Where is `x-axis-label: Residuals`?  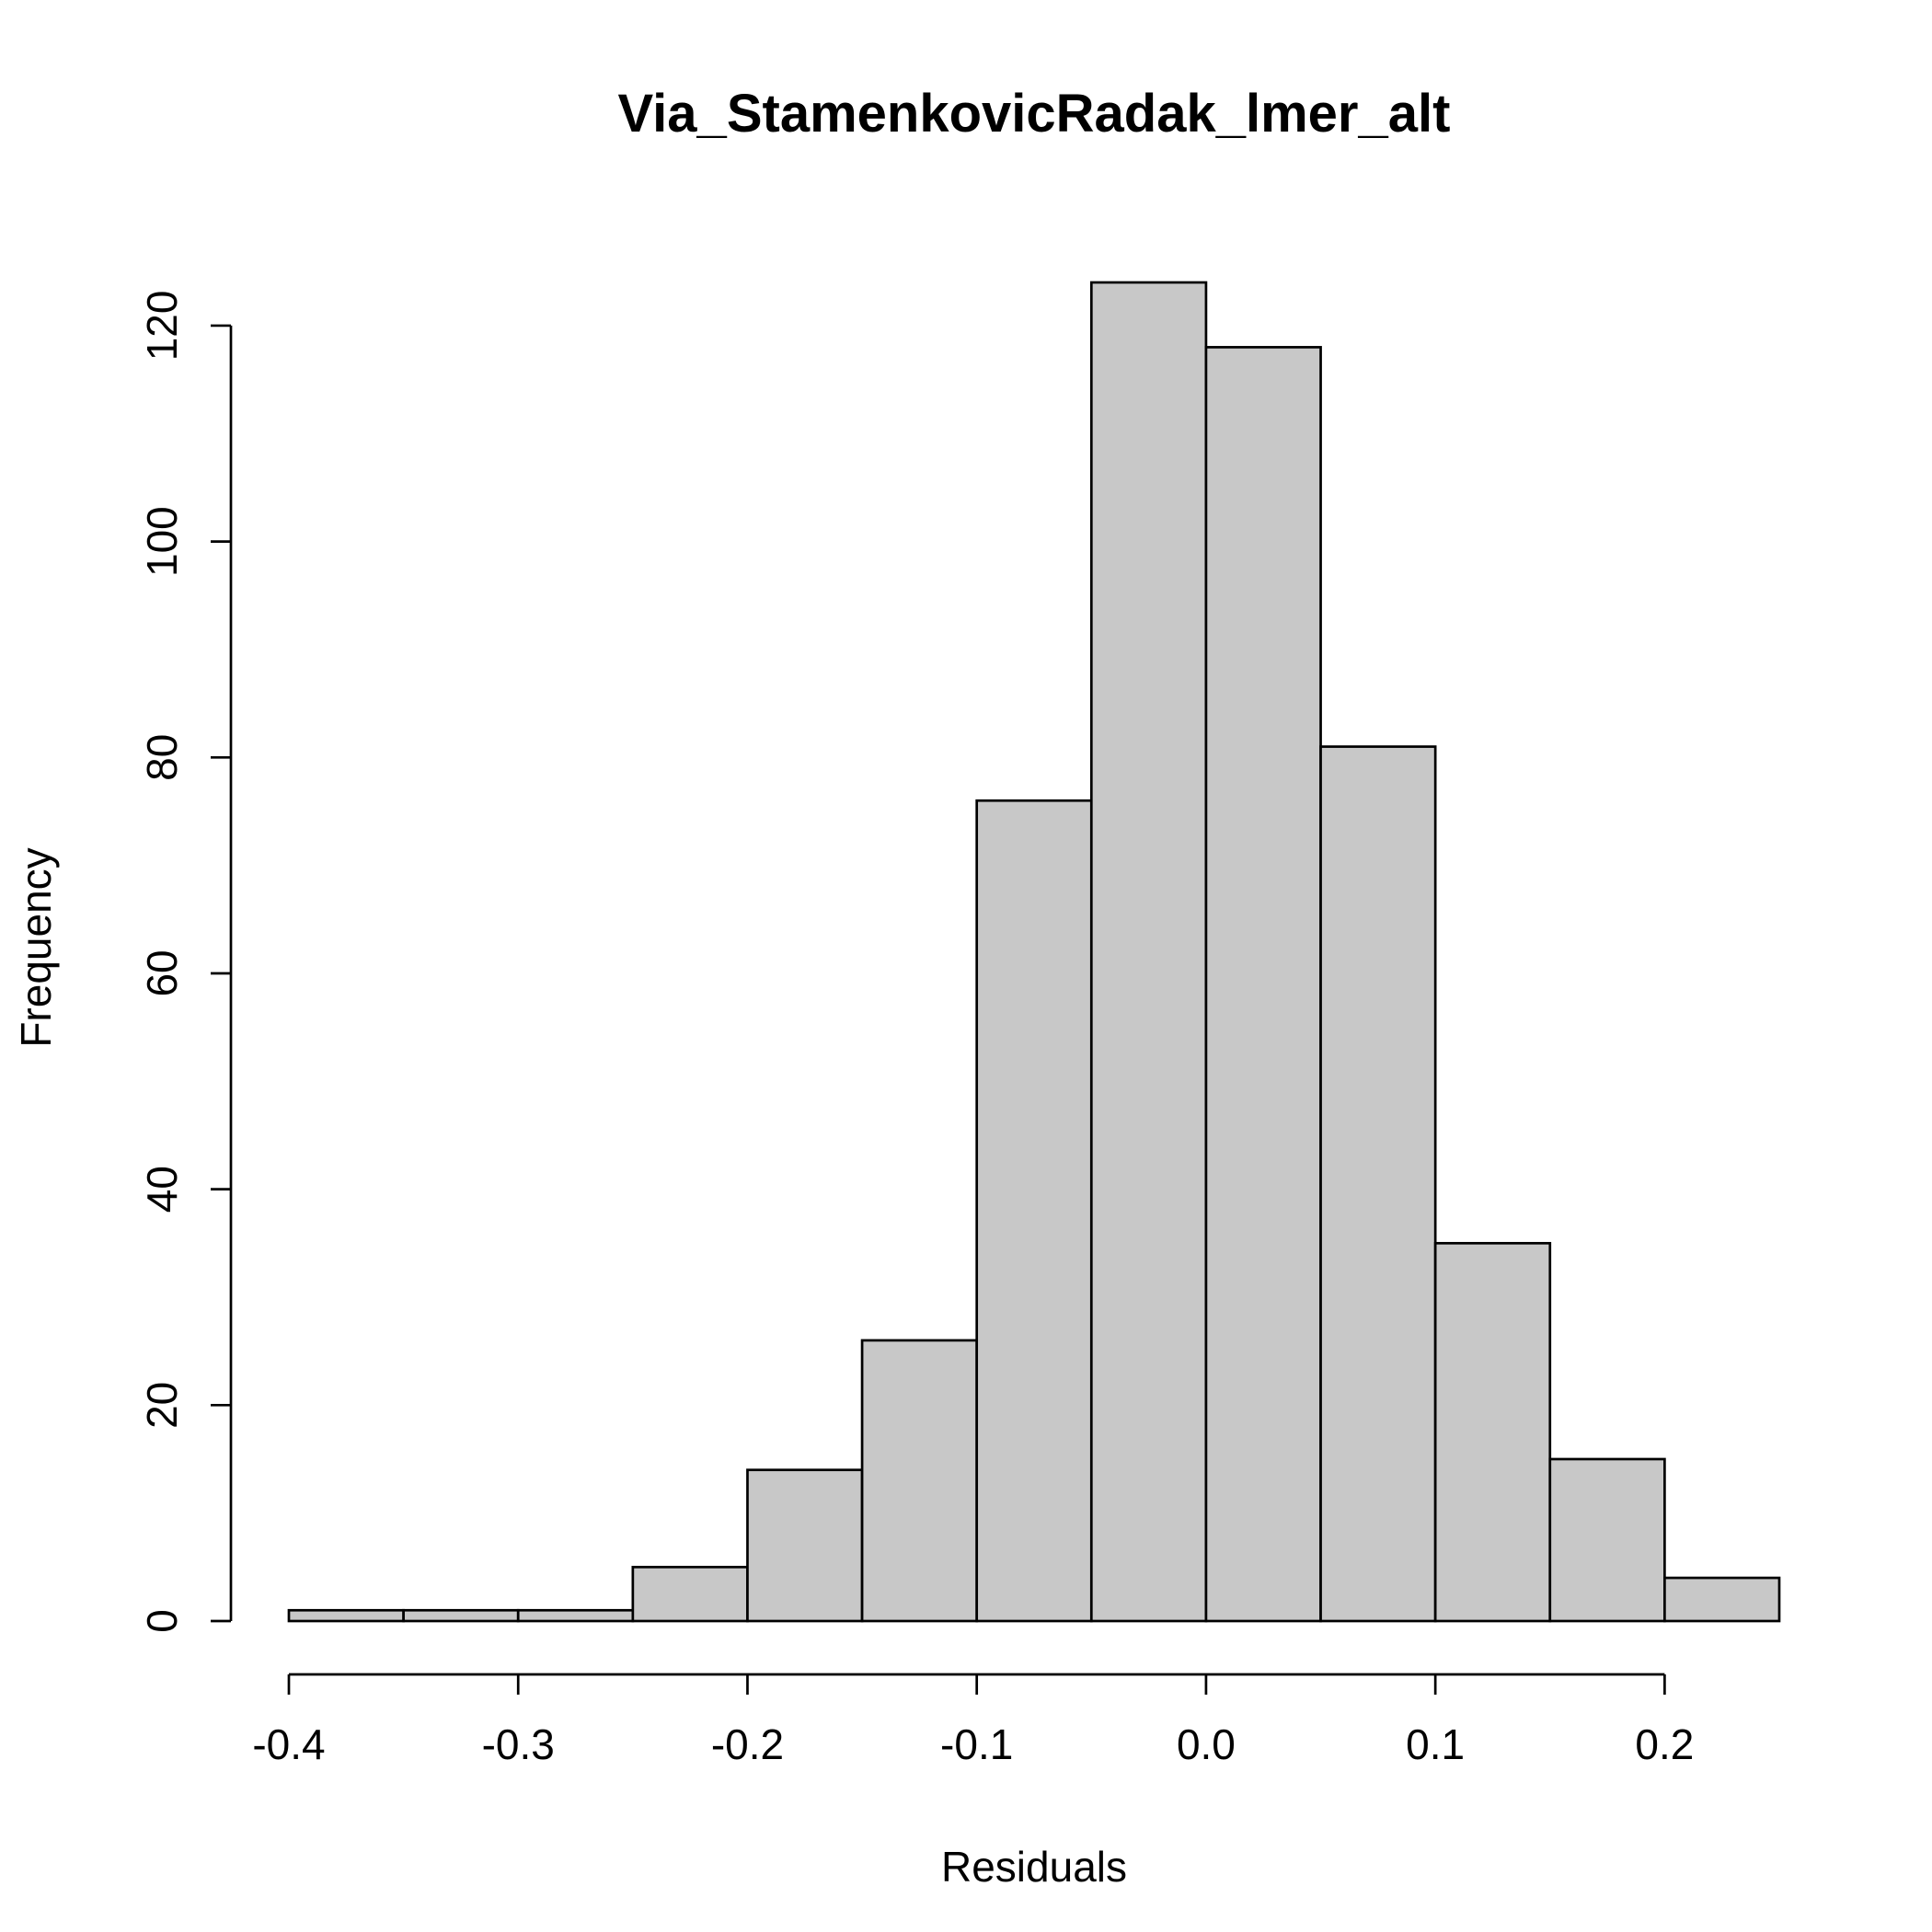 x-axis-label: Residuals is located at coordinates (1034, 1867).